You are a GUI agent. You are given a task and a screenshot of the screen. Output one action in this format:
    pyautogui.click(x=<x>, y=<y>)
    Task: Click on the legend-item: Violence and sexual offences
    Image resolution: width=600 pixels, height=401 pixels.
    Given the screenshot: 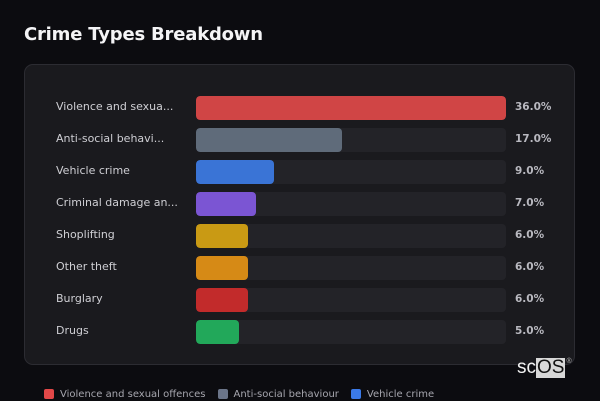 What is the action you would take?
    pyautogui.click(x=125, y=394)
    